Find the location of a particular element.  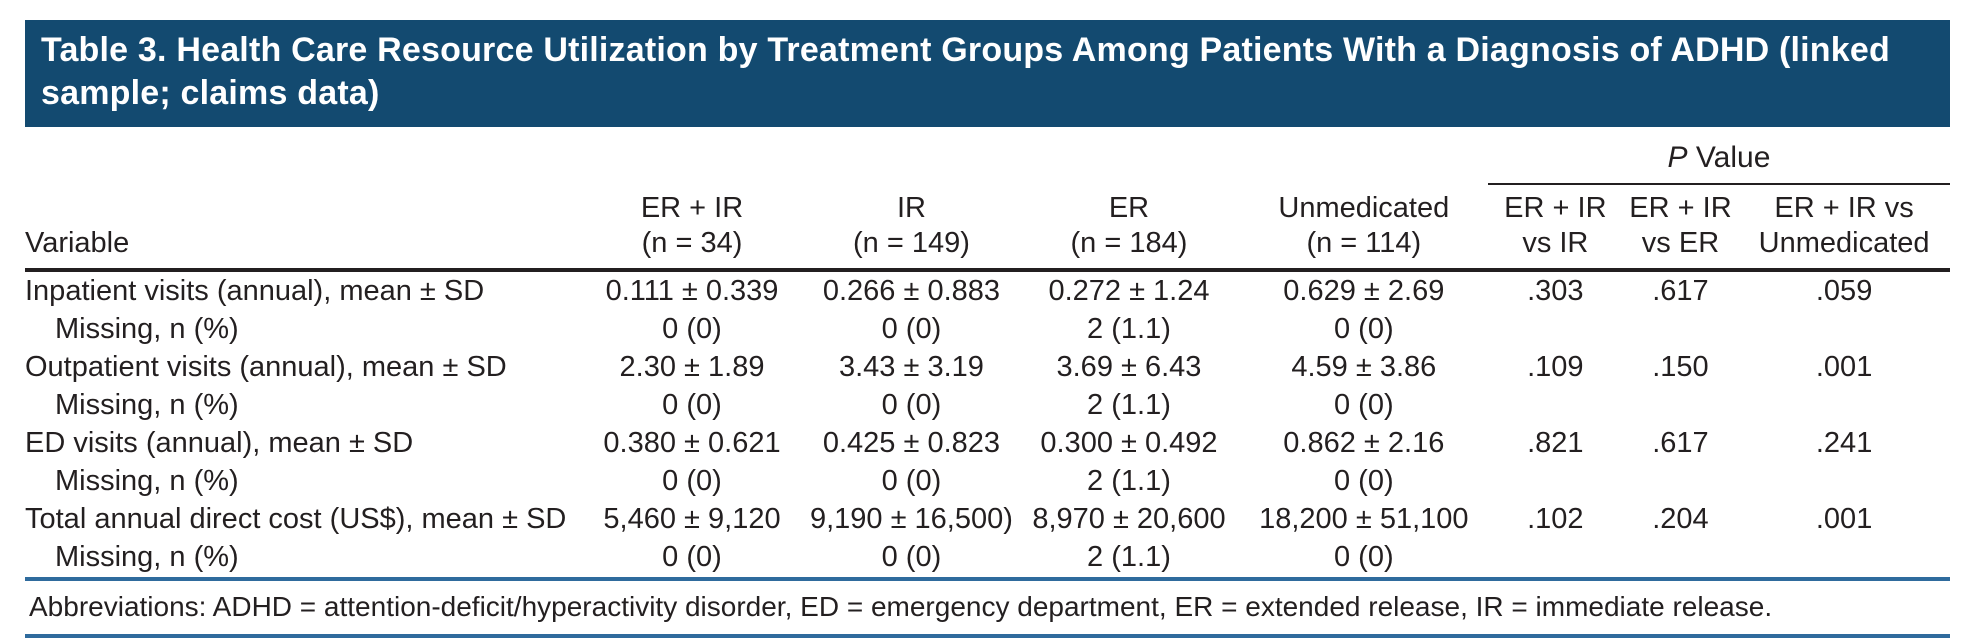

cell-value: 0.862 ± 2.16 is located at coordinates (1364, 442).